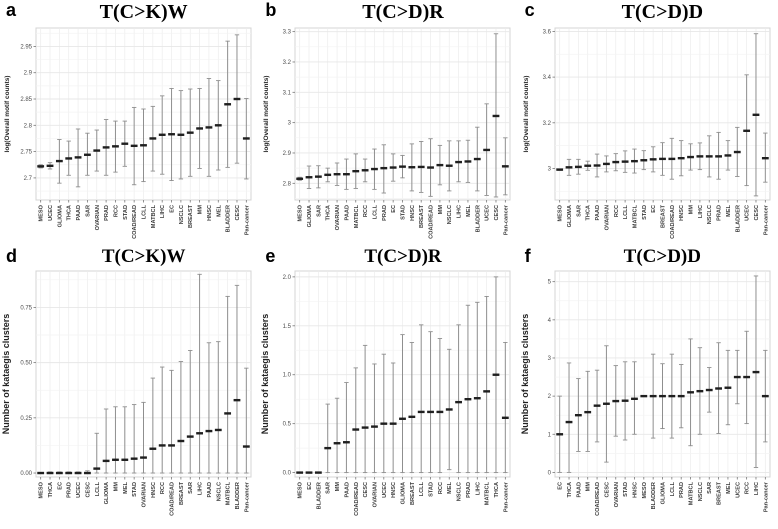 This screenshot has height=529, width=778. Describe the element at coordinates (287, 278) in the screenshot. I see `y-tick-label: 2.0` at that location.